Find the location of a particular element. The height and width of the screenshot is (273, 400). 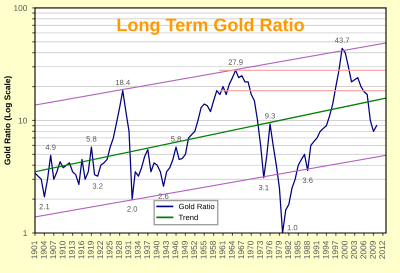

x-tick-label: 1985 is located at coordinates (297, 249).